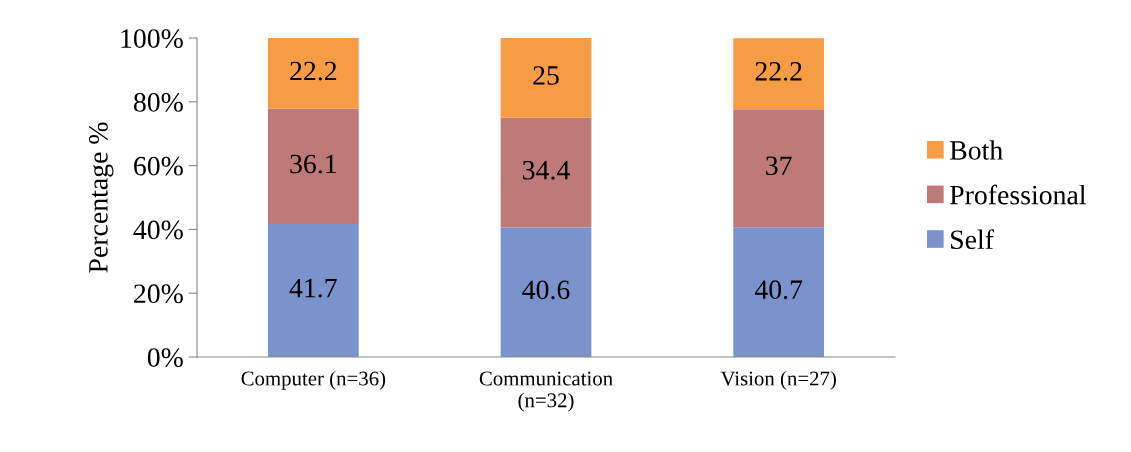  Describe the element at coordinates (546, 391) in the screenshot. I see `x-tick-label: Communication (n=32)` at that location.